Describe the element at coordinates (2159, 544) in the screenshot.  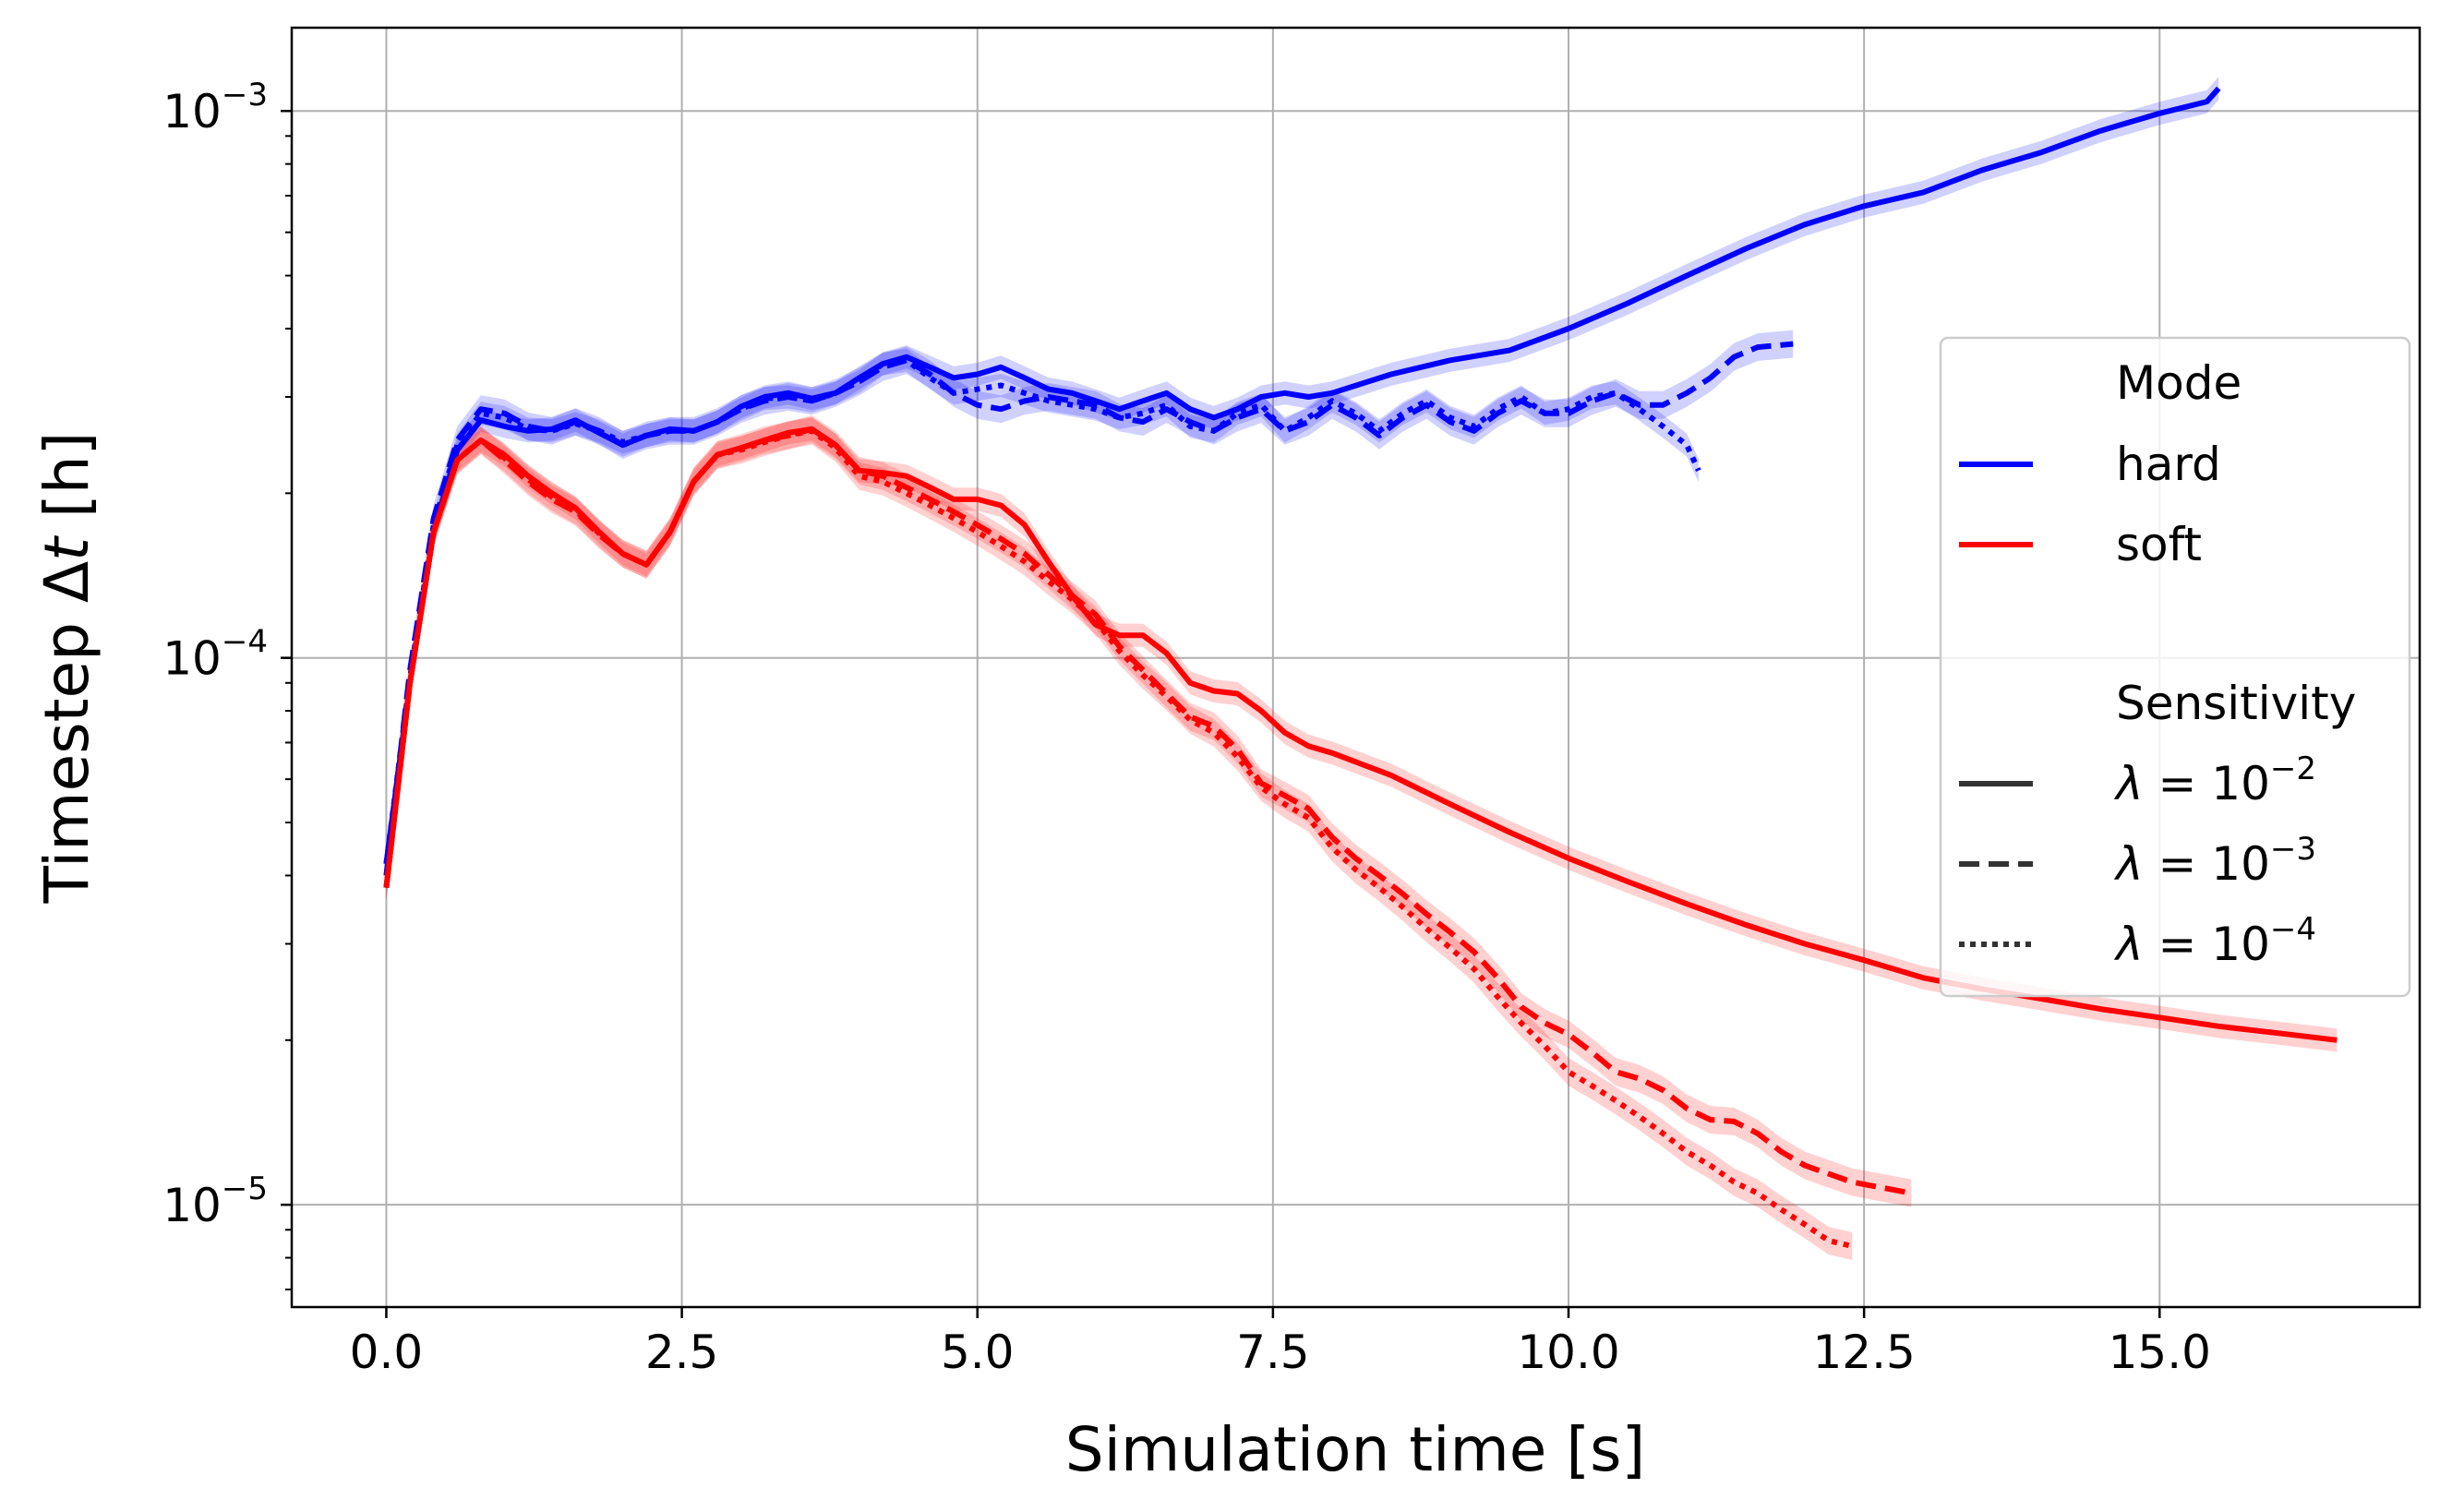
I see `legend-soft-label: soft` at that location.